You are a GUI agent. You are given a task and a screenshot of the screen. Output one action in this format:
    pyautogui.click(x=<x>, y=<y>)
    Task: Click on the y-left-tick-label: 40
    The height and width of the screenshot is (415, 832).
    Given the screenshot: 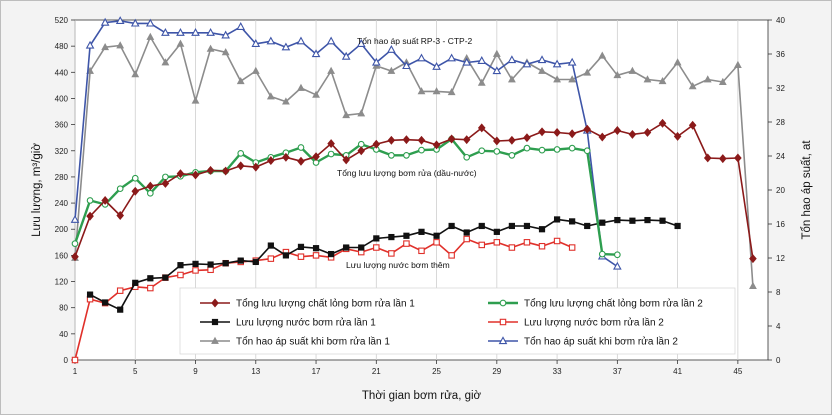 What is the action you would take?
    pyautogui.click(x=63, y=334)
    